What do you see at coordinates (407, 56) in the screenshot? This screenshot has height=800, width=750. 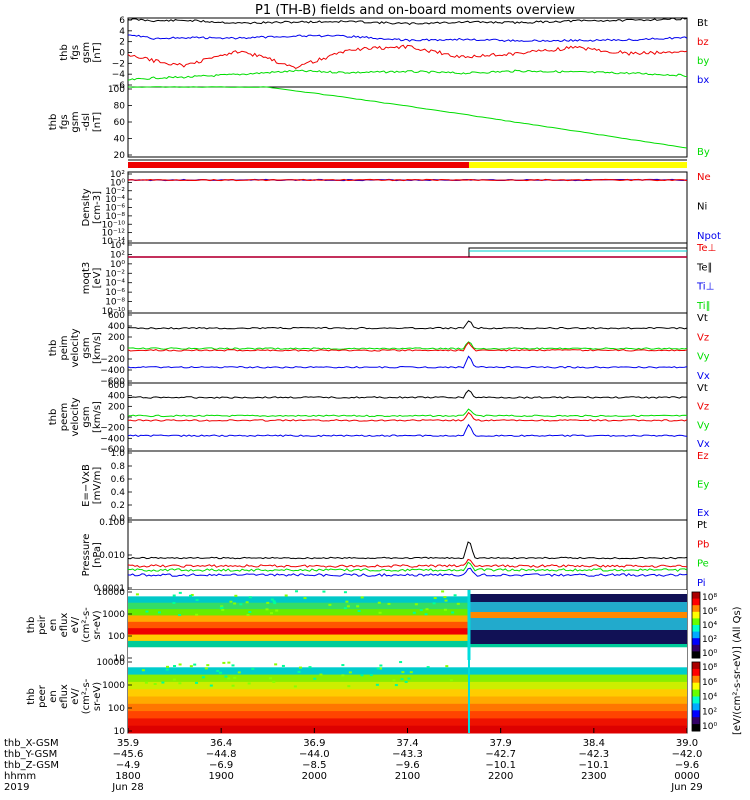 I see `series-line-bz` at bounding box center [407, 56].